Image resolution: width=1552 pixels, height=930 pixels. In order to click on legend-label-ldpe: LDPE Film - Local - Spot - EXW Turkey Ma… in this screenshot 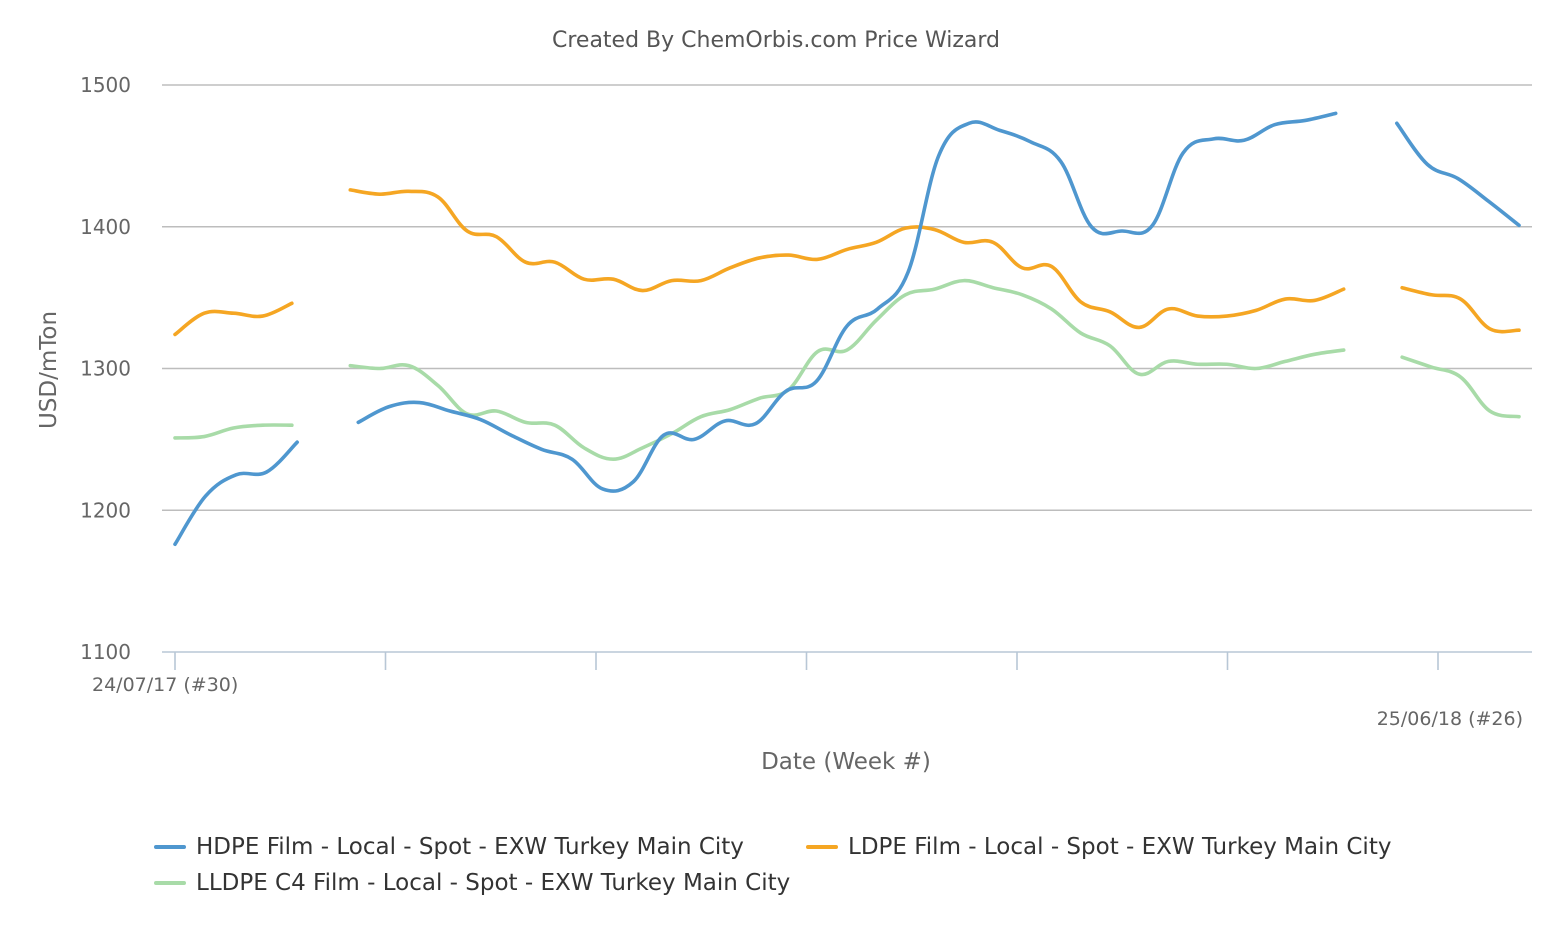, I will do `click(1120, 847)`.